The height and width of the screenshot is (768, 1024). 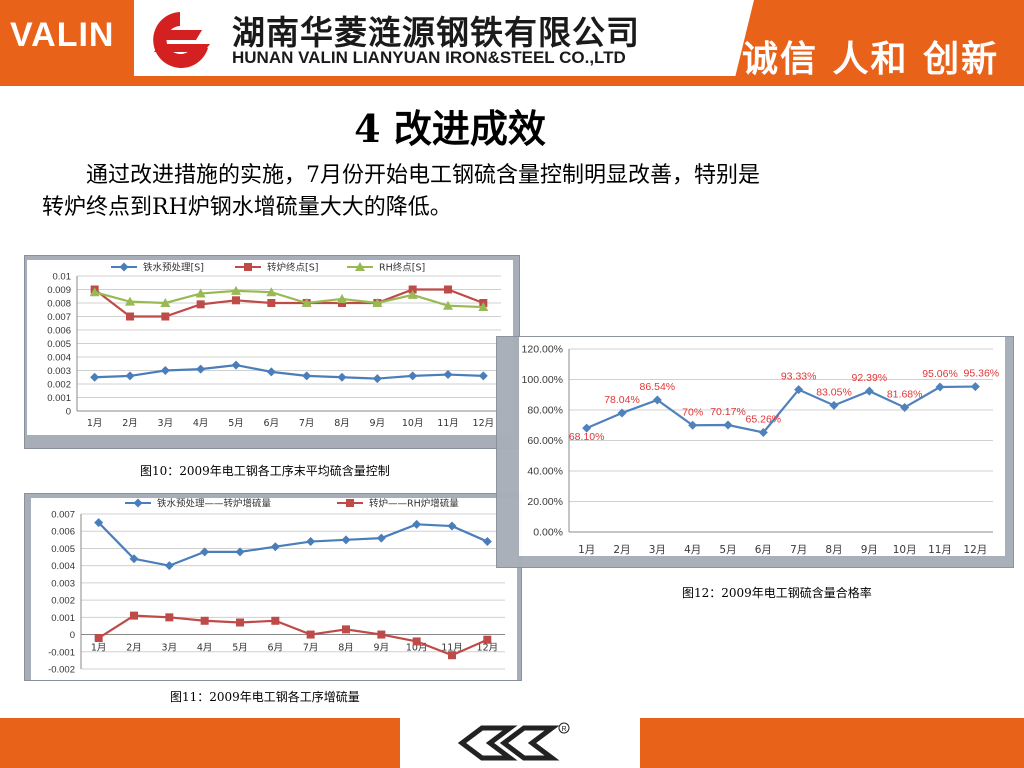 What do you see at coordinates (728, 412) in the screenshot?
I see `data-label: 70.17%` at bounding box center [728, 412].